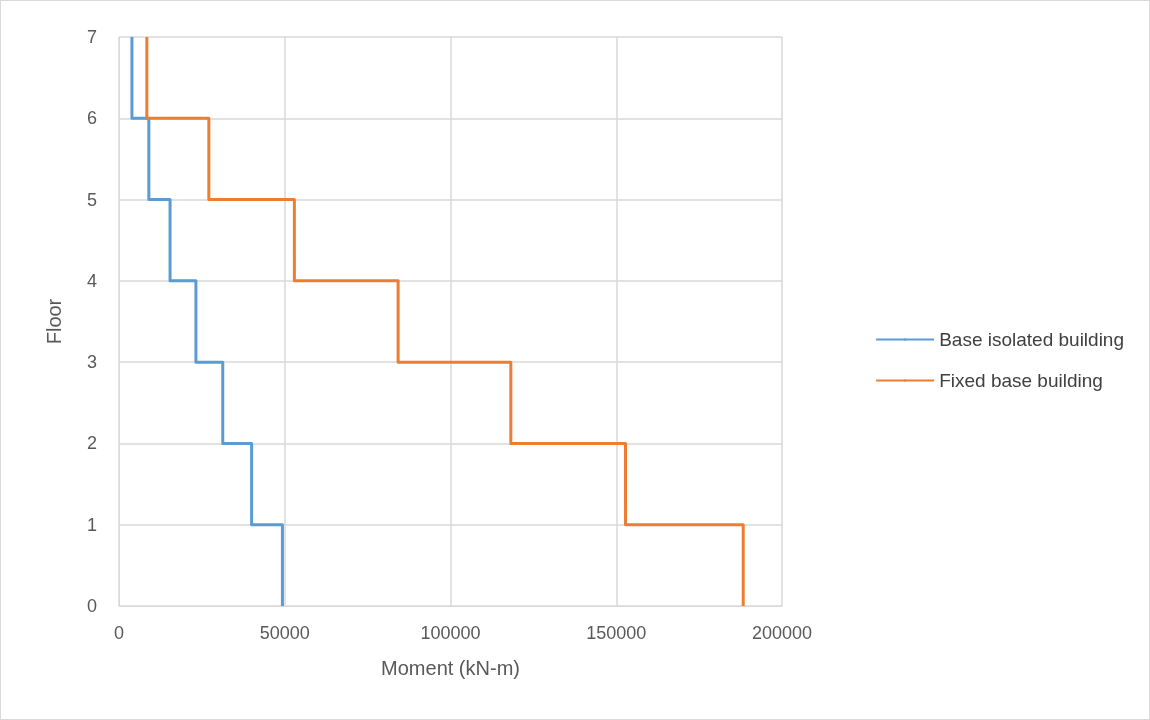 The image size is (1150, 720). Describe the element at coordinates (616, 633) in the screenshot. I see `x-tick-label: 150000` at that location.